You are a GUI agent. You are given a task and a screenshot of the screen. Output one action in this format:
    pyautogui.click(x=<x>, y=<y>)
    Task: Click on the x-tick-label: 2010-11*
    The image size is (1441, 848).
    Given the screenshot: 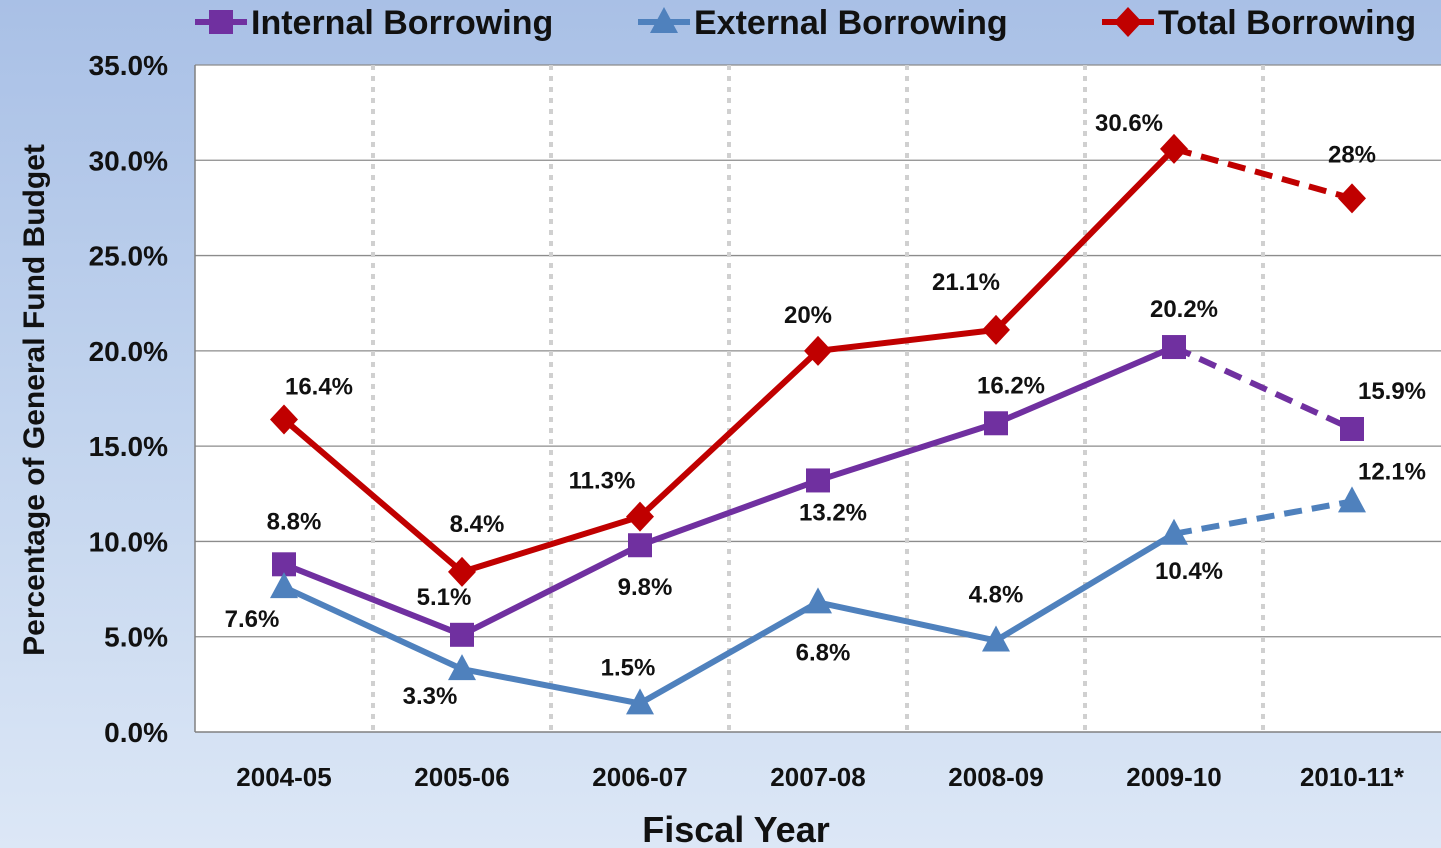 What is the action you would take?
    pyautogui.click(x=1352, y=777)
    